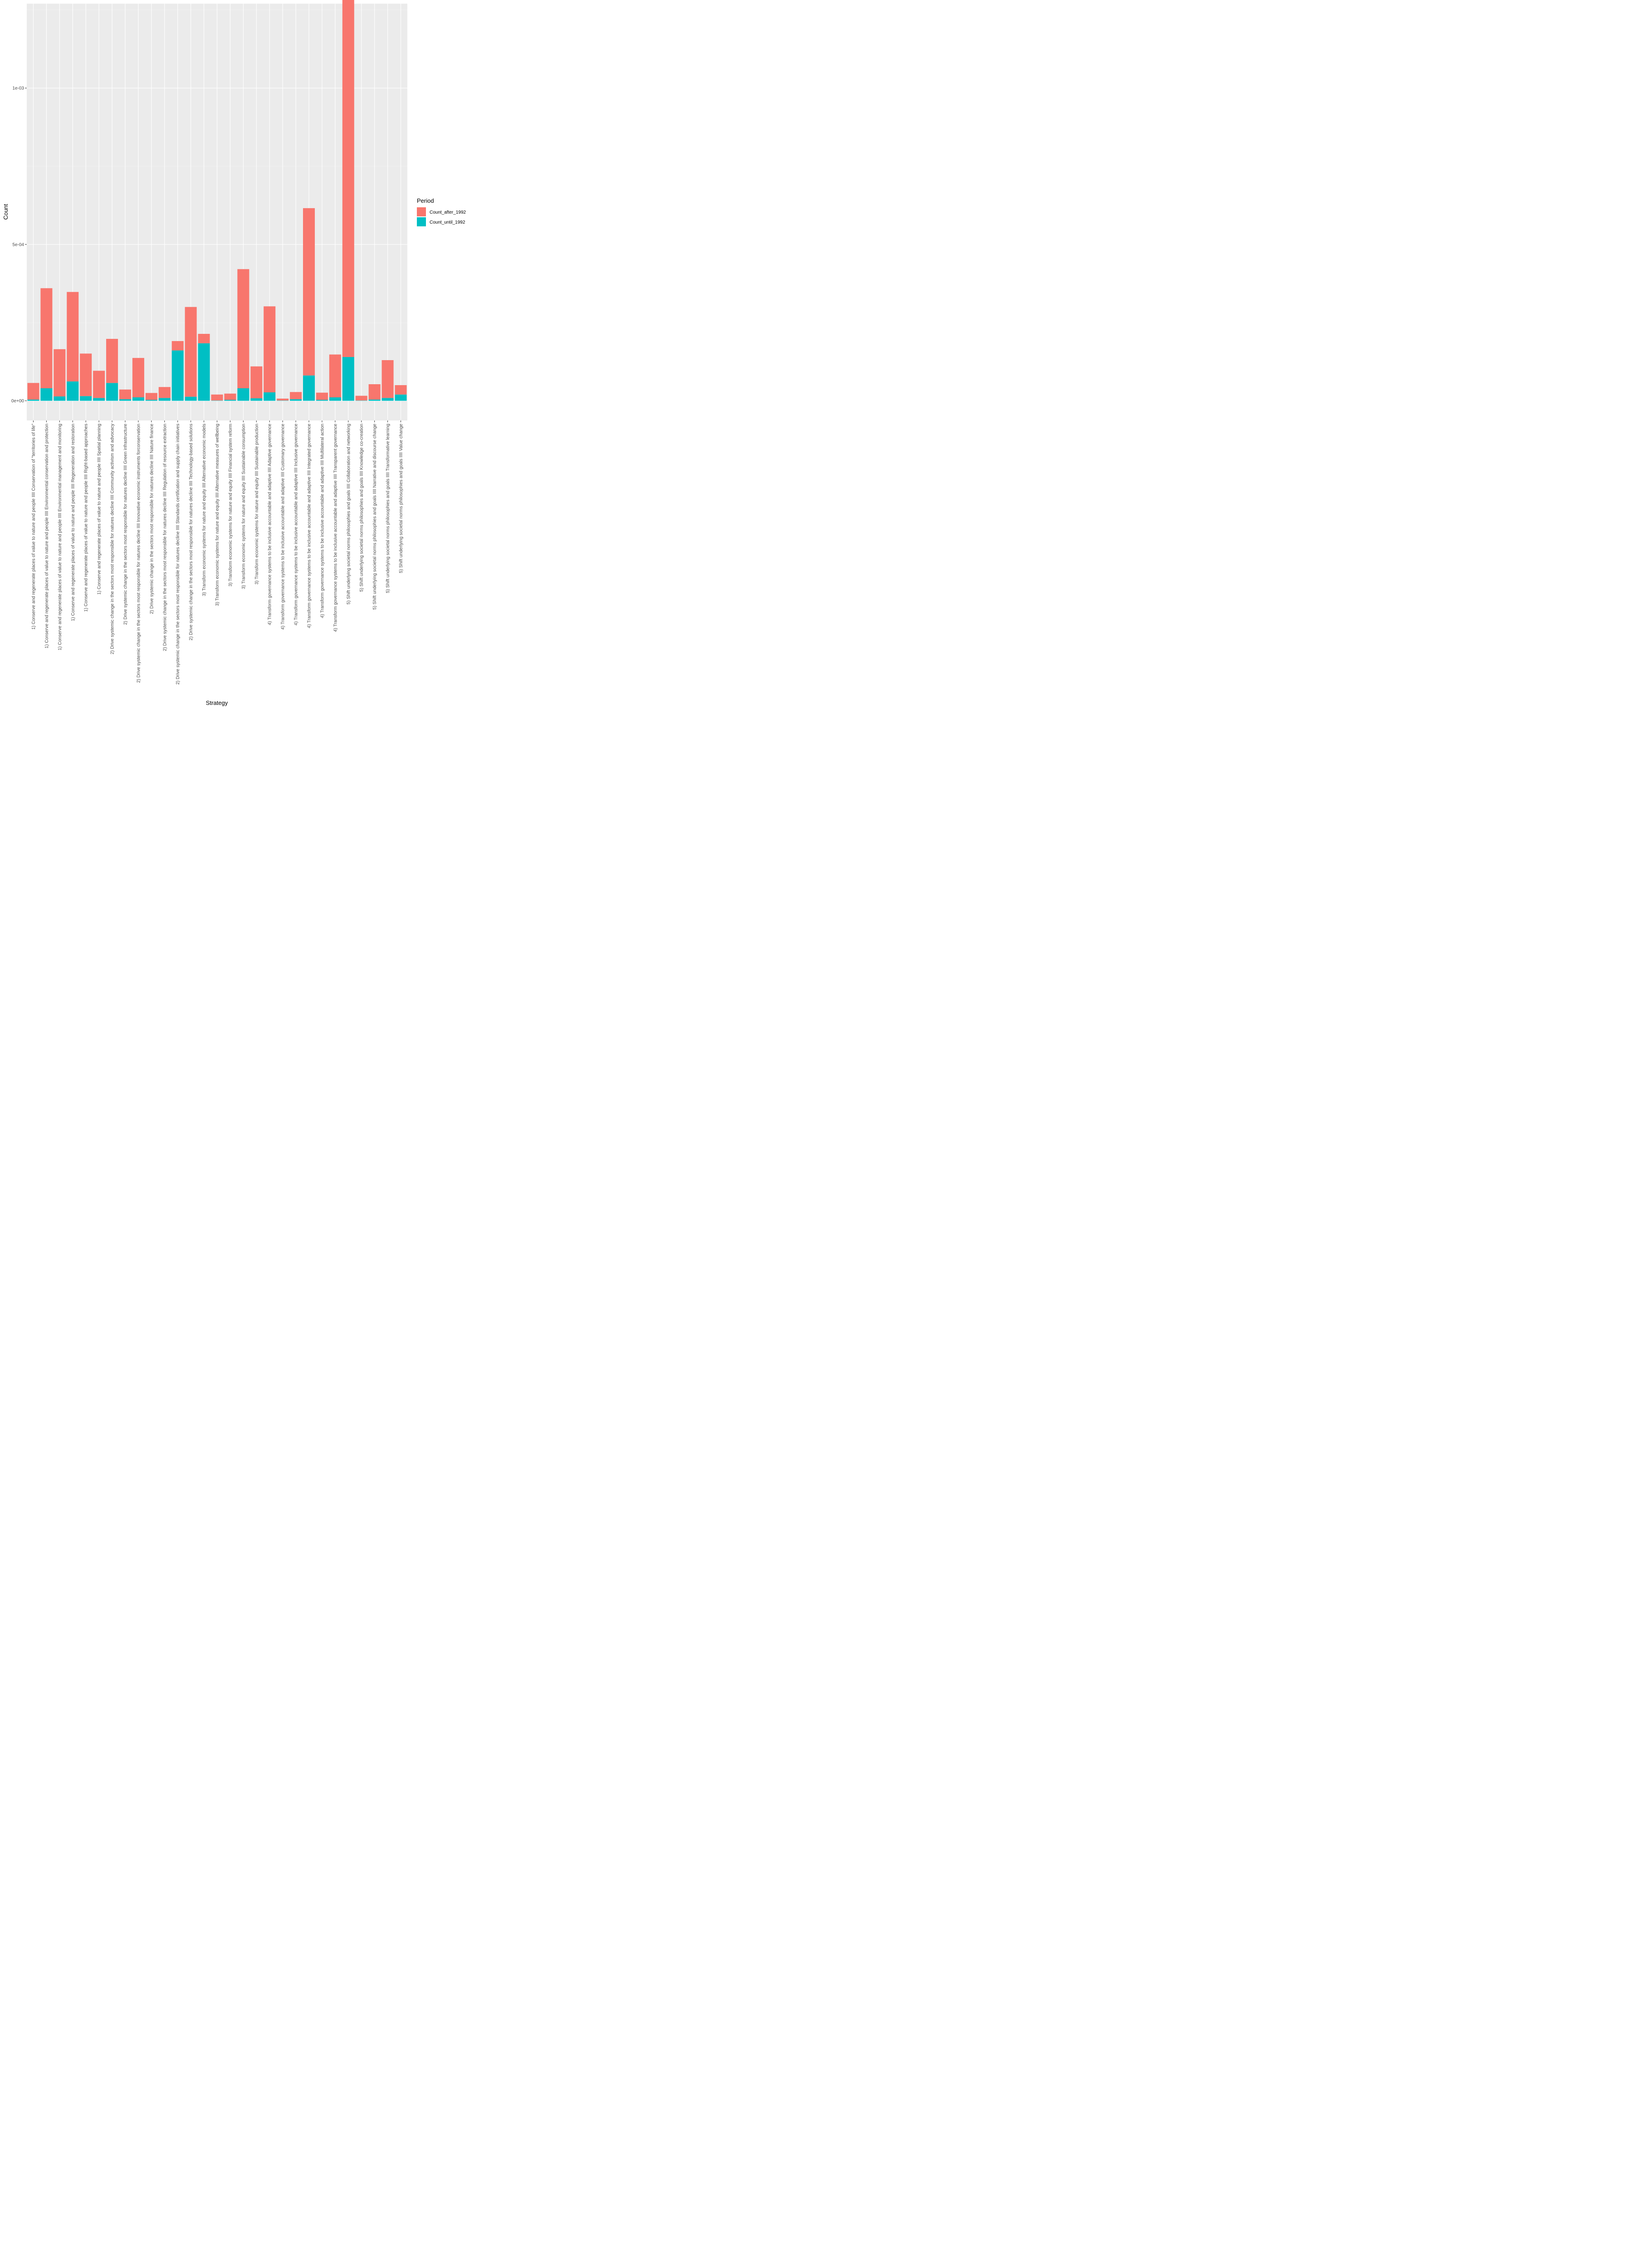 The width and height of the screenshot is (1633, 2268). What do you see at coordinates (448, 213) in the screenshot?
I see `legend-label-after-1992: Count_after_1992` at bounding box center [448, 213].